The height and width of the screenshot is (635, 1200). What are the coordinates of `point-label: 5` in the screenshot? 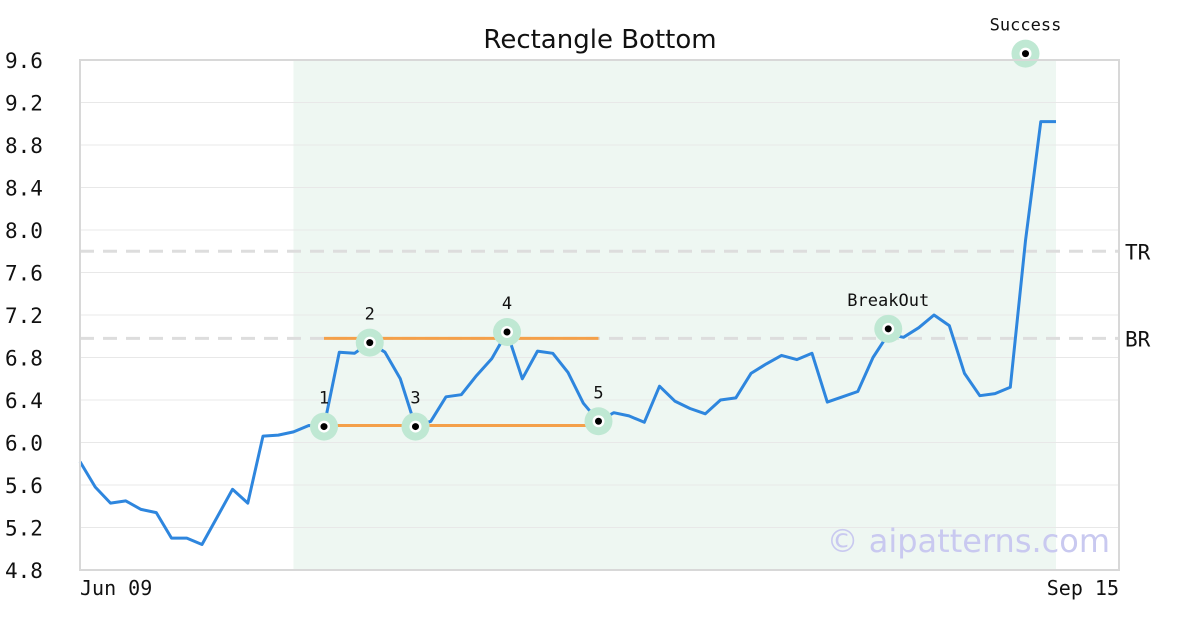 It's located at (598, 393).